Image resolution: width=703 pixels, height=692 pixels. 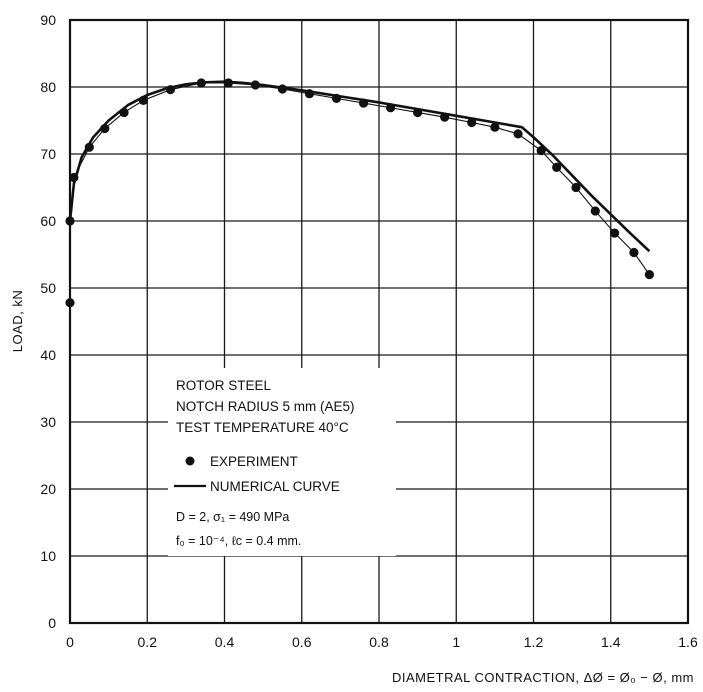 What do you see at coordinates (52, 623) in the screenshot?
I see `y-tick-label: 0` at bounding box center [52, 623].